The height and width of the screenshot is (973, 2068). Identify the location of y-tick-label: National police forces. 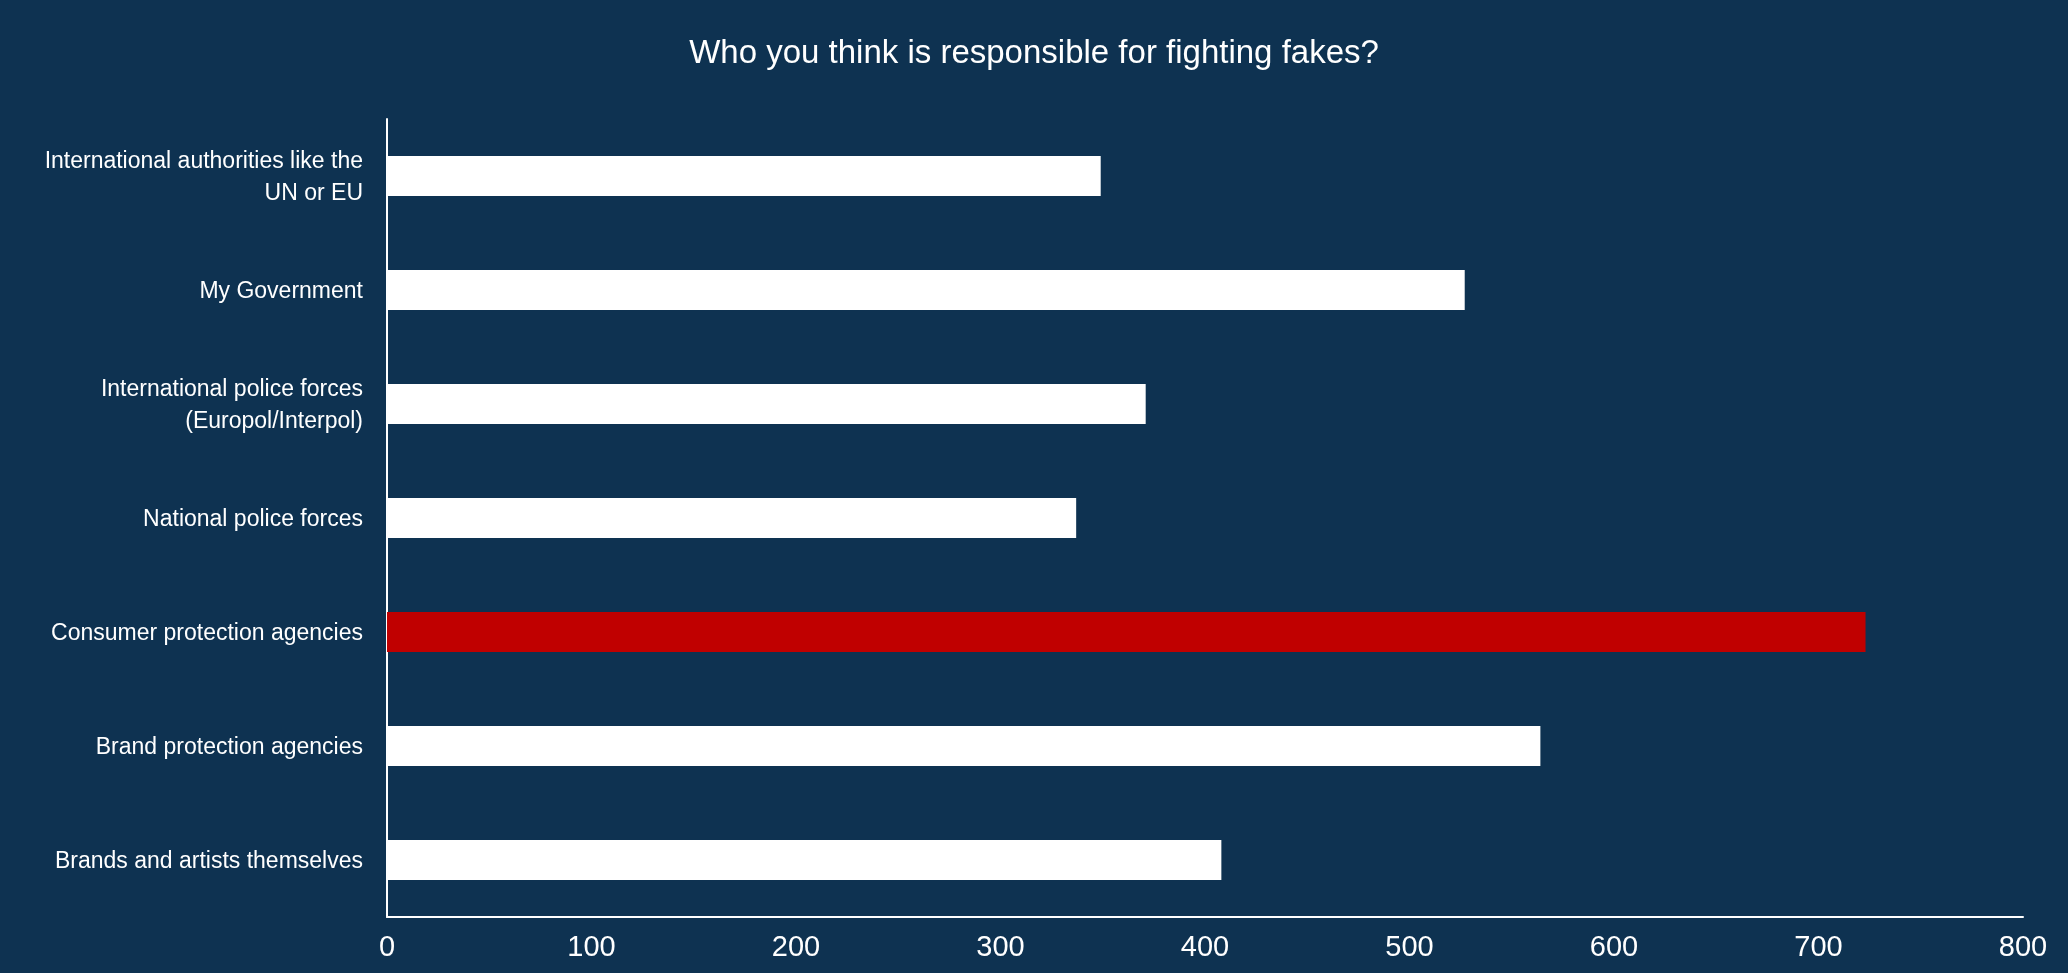
(253, 518).